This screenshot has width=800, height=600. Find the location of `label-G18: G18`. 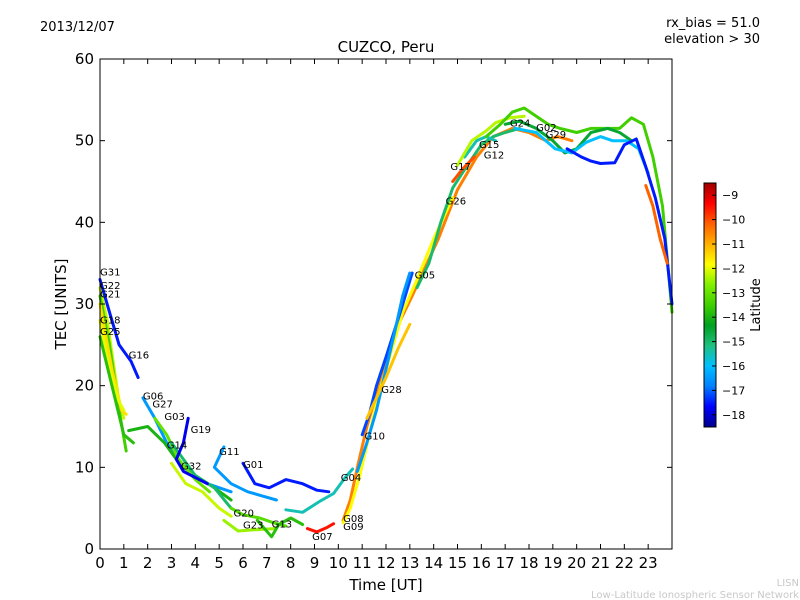

label-G18: G18 is located at coordinates (110, 321).